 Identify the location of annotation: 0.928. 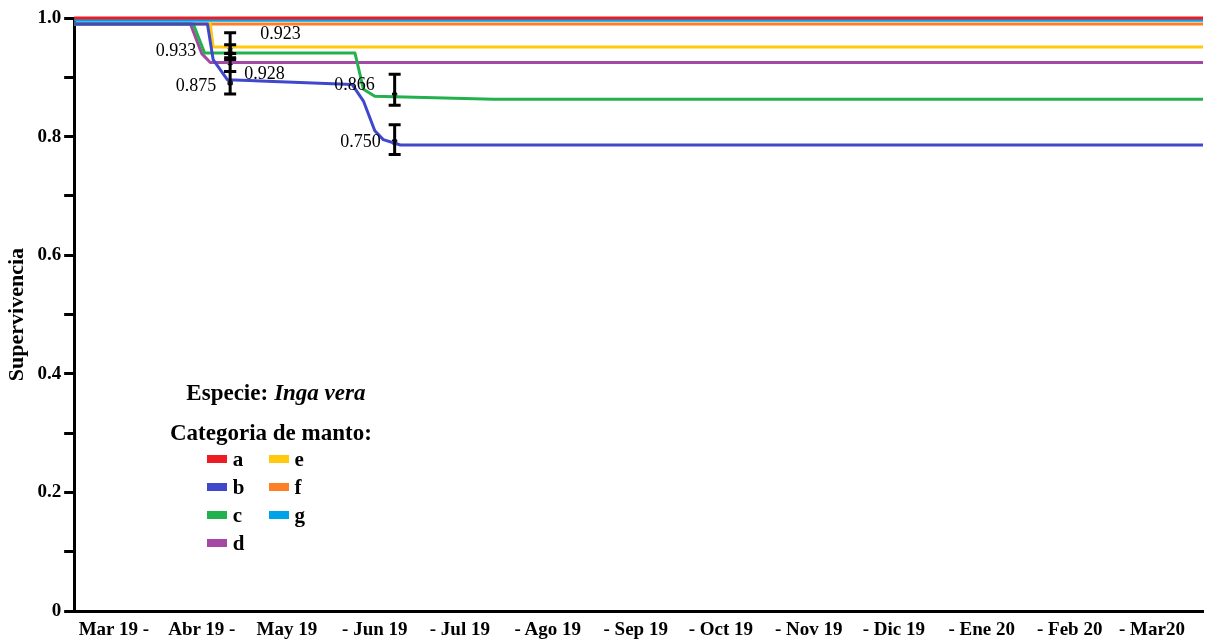
(264, 73).